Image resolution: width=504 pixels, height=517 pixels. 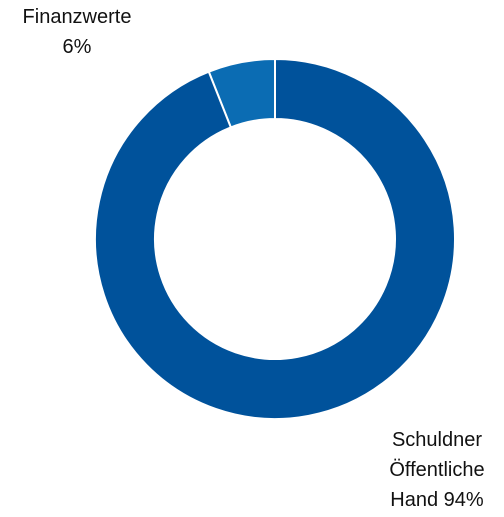 I want to click on slice-label: Schuldner Öffentliche Hand 94%, so click(x=437, y=470).